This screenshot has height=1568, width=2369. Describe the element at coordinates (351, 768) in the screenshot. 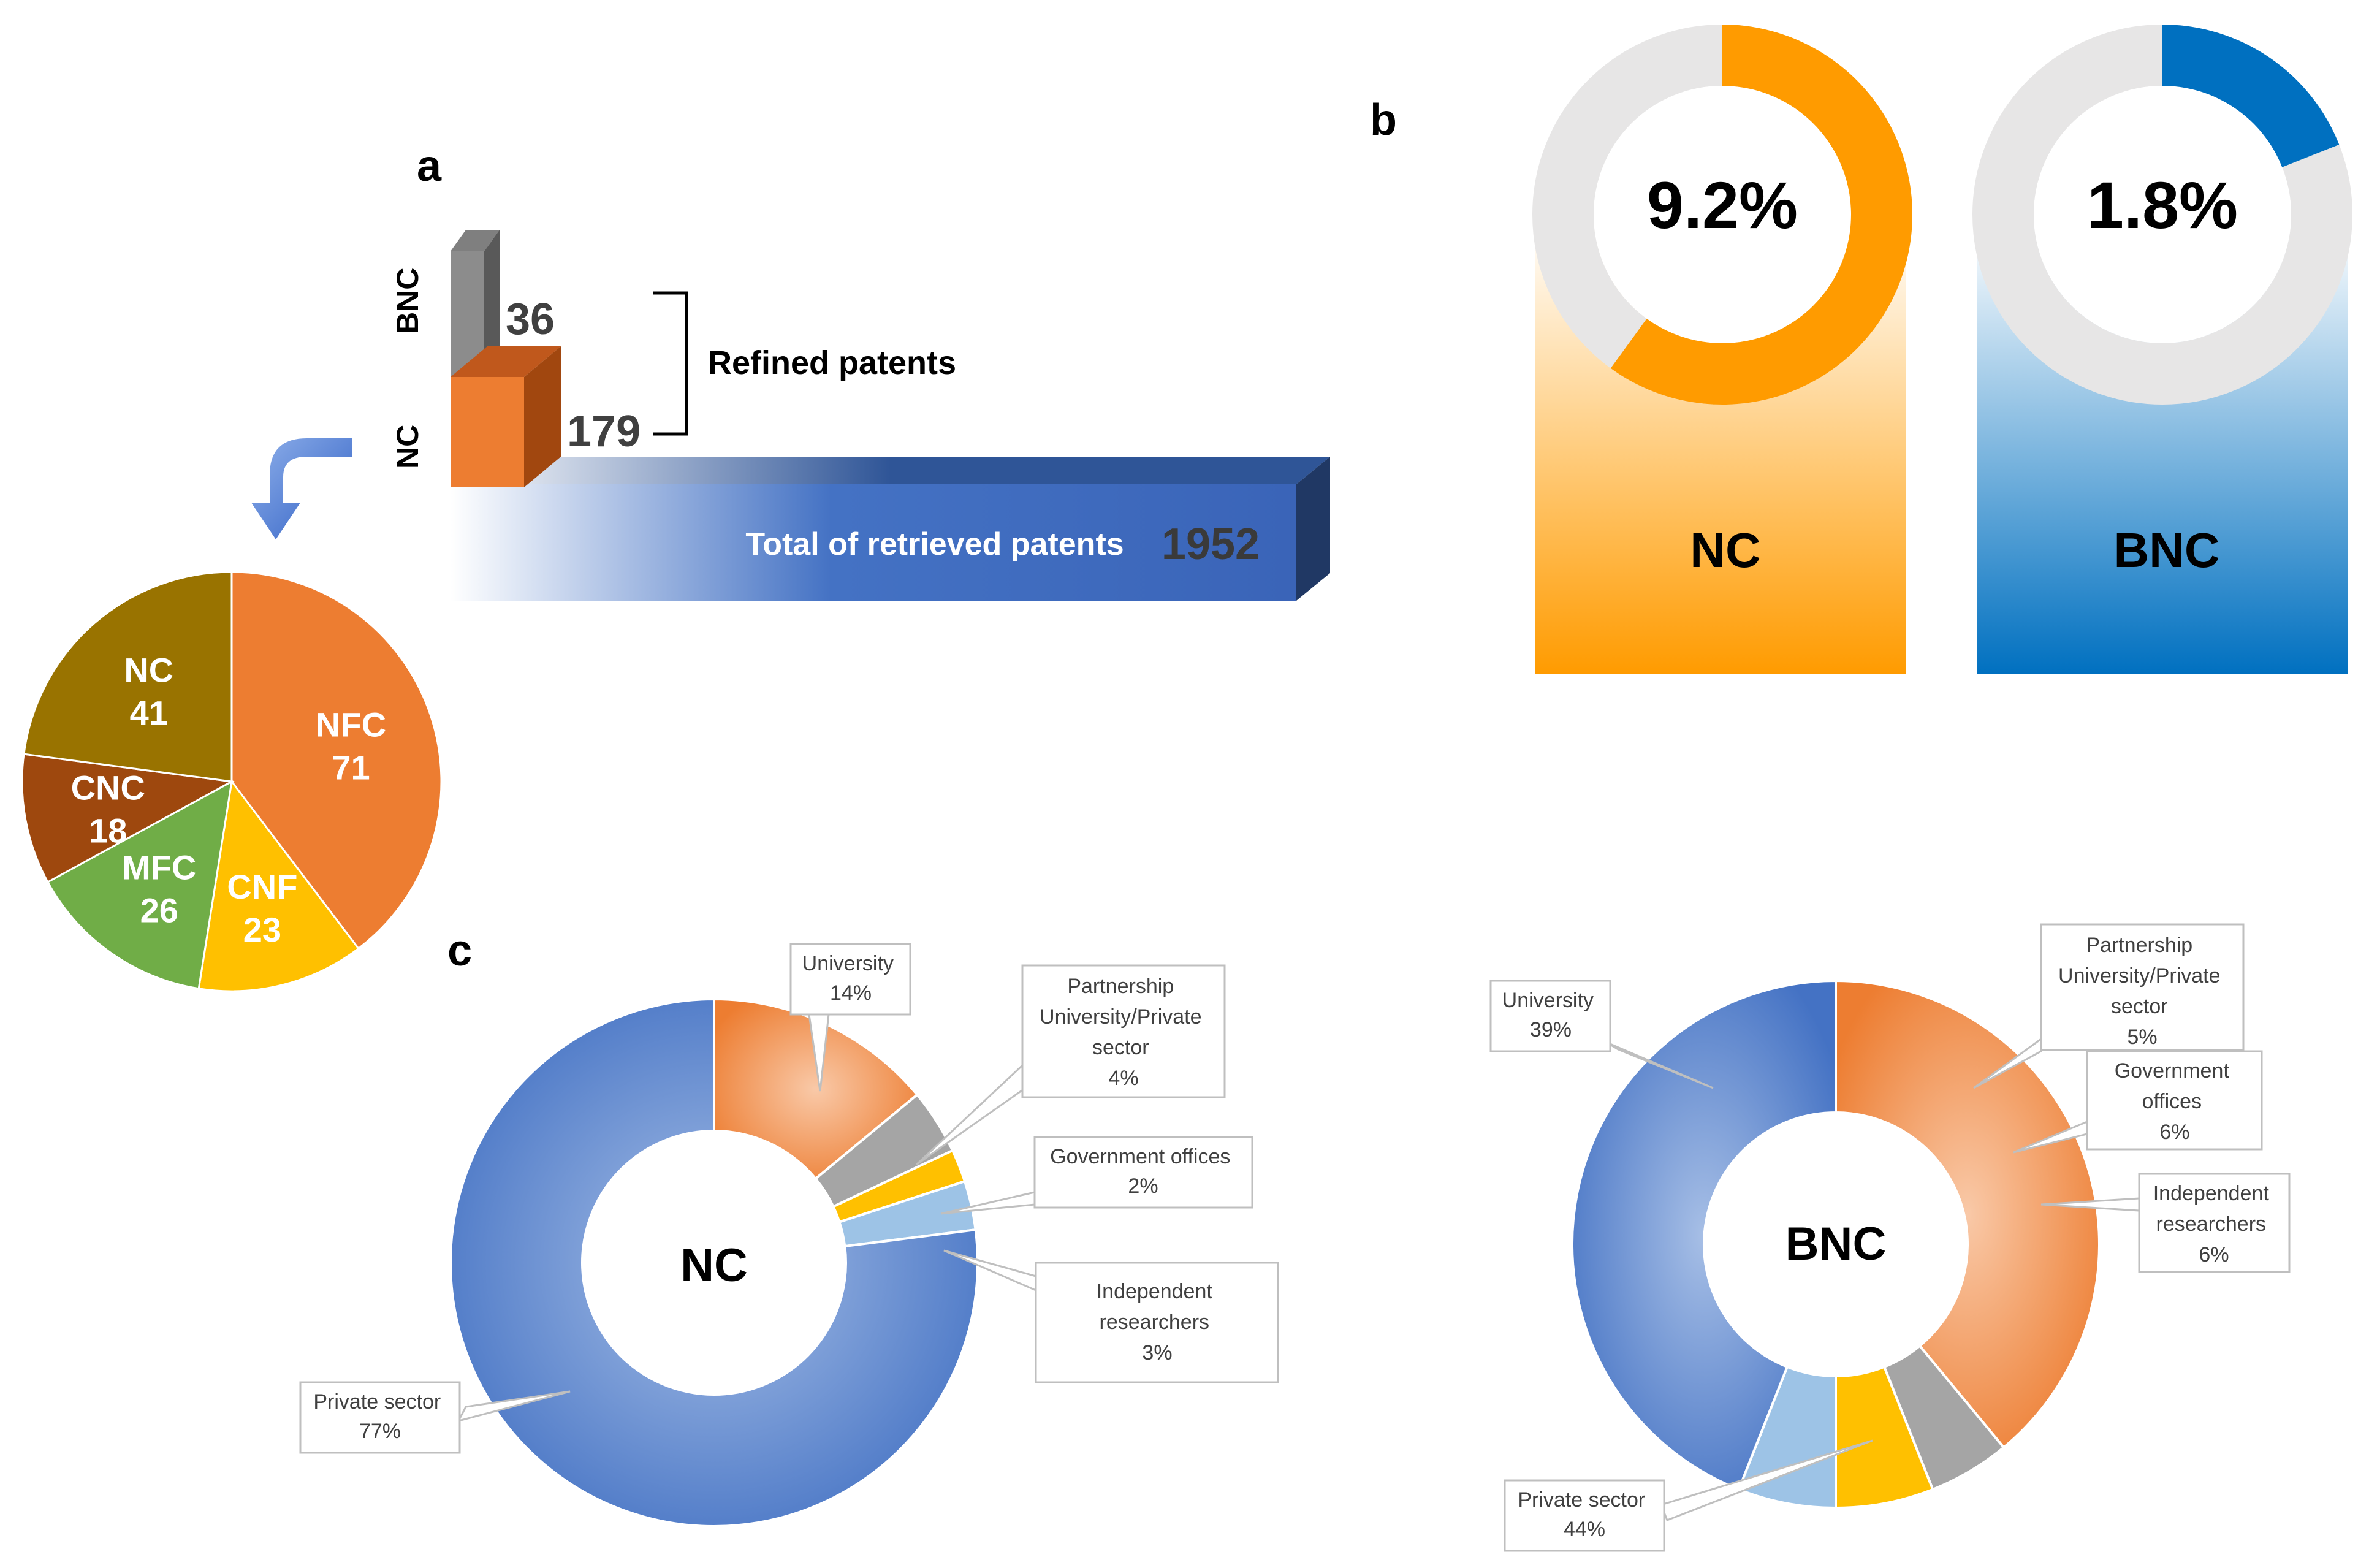

I see `pie-value-nfc: 71` at that location.